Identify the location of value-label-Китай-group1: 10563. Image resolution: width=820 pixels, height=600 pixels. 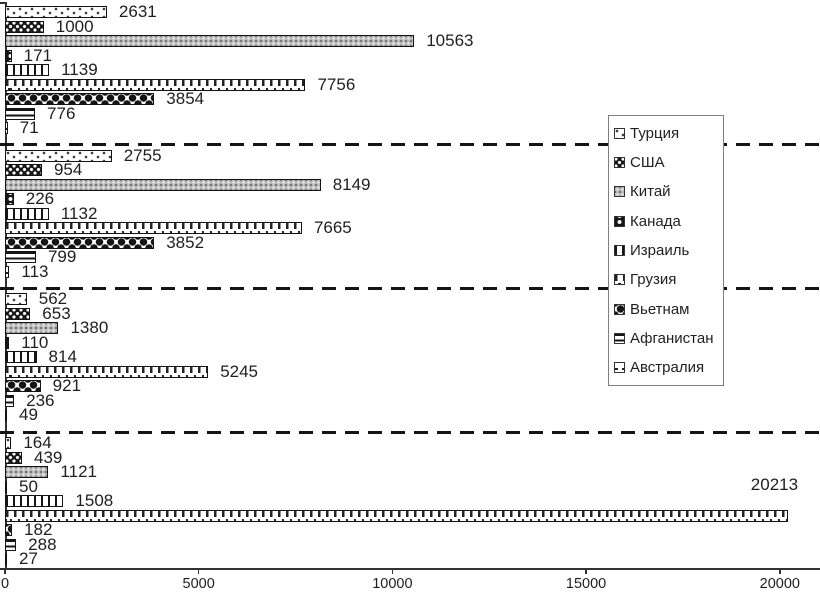
(450, 40).